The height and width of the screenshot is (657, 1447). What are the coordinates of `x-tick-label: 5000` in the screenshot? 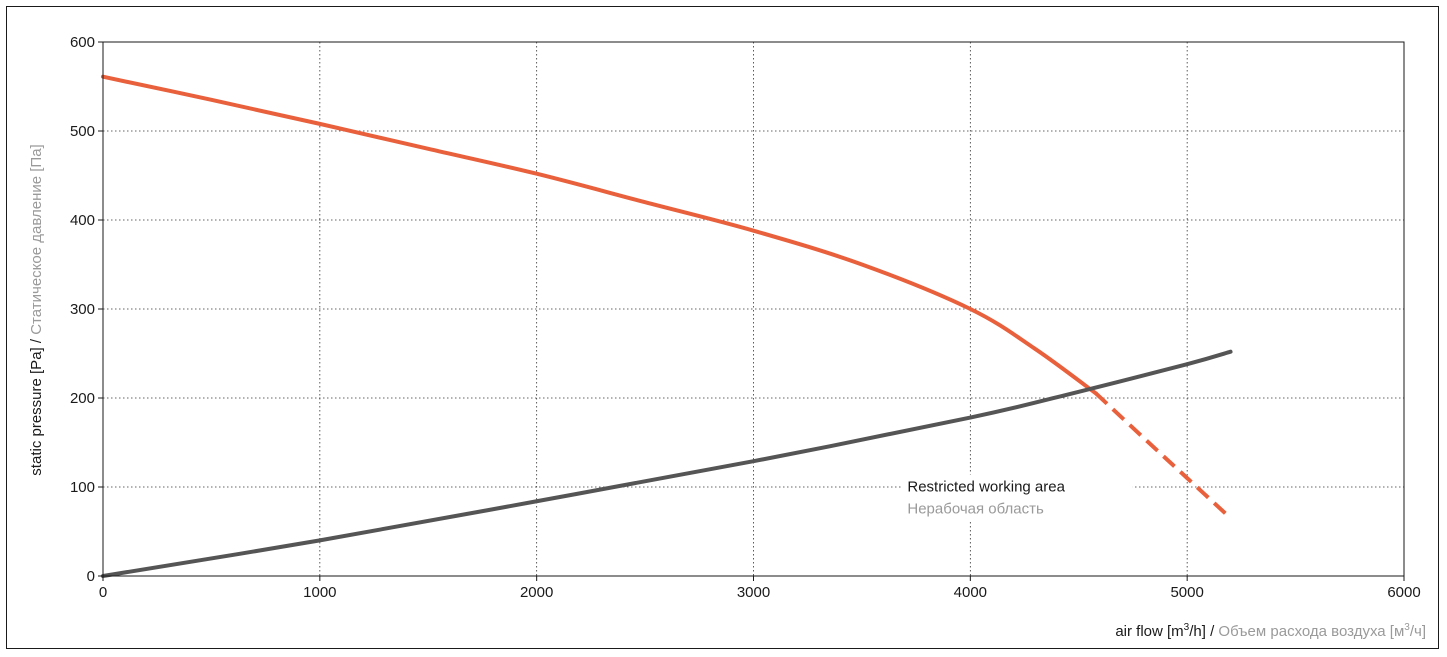 It's located at (1186, 592).